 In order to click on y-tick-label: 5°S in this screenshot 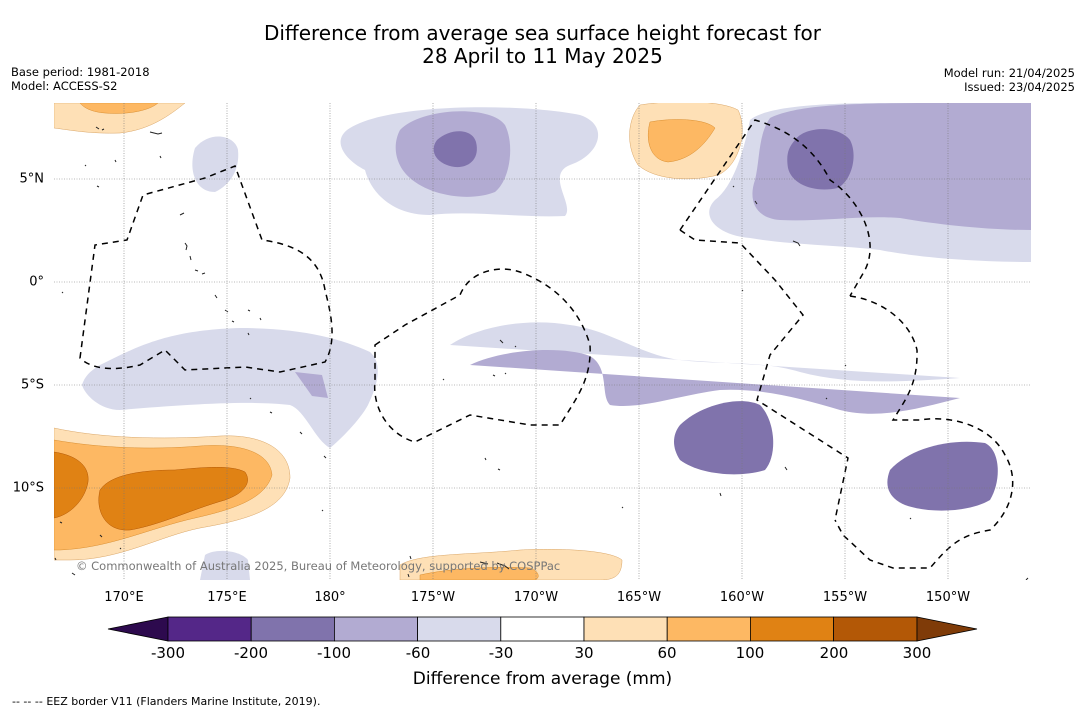, I will do `click(32, 385)`.